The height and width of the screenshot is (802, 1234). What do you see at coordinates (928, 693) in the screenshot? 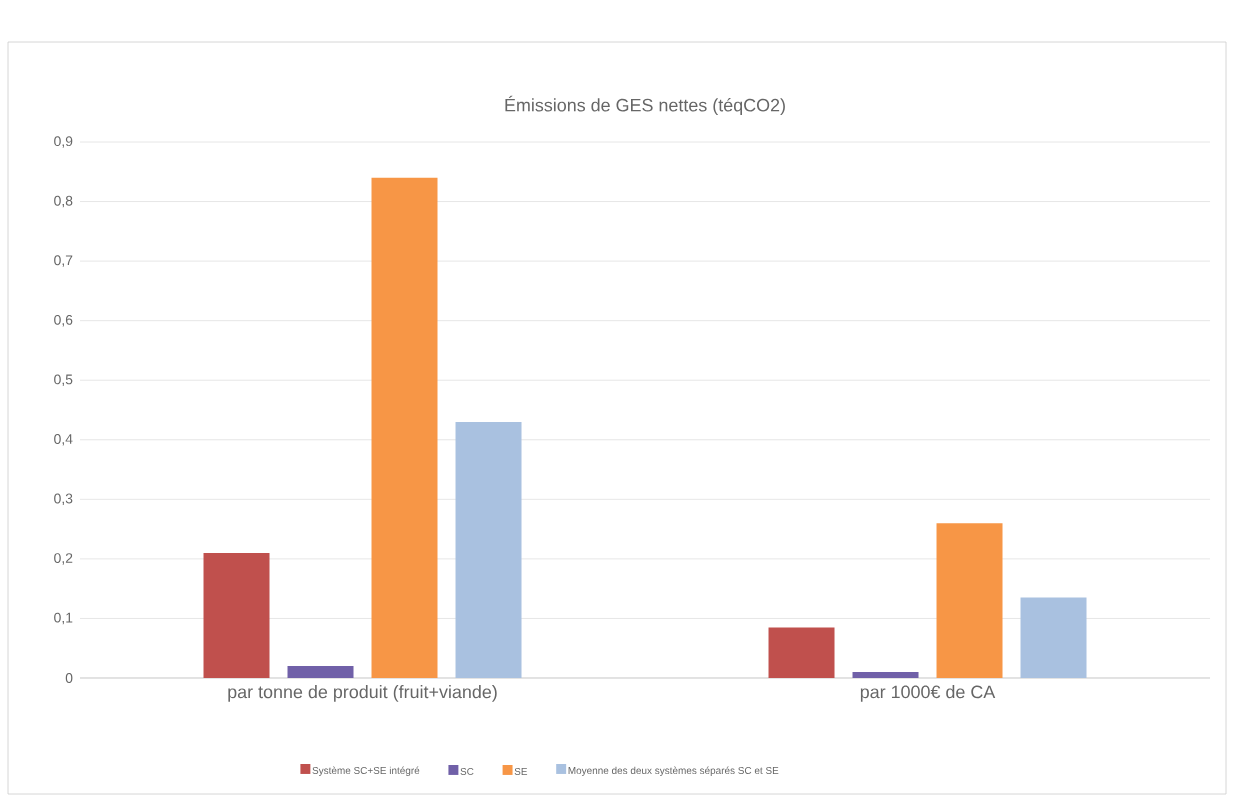
I see `x-tick-label: par 1000€ de CA` at bounding box center [928, 693].